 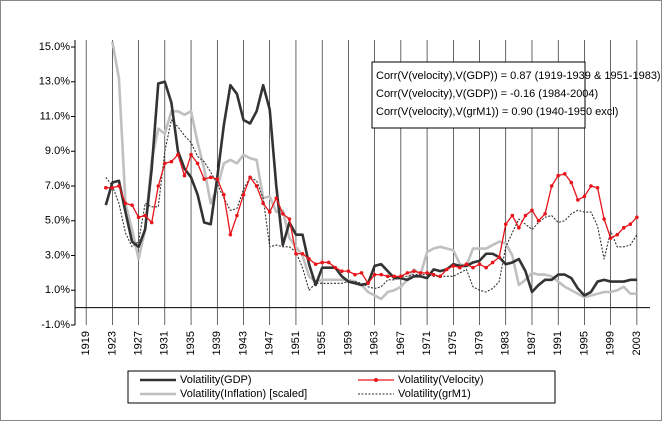 I want to click on x-tick-label: 1991, so click(x=558, y=343).